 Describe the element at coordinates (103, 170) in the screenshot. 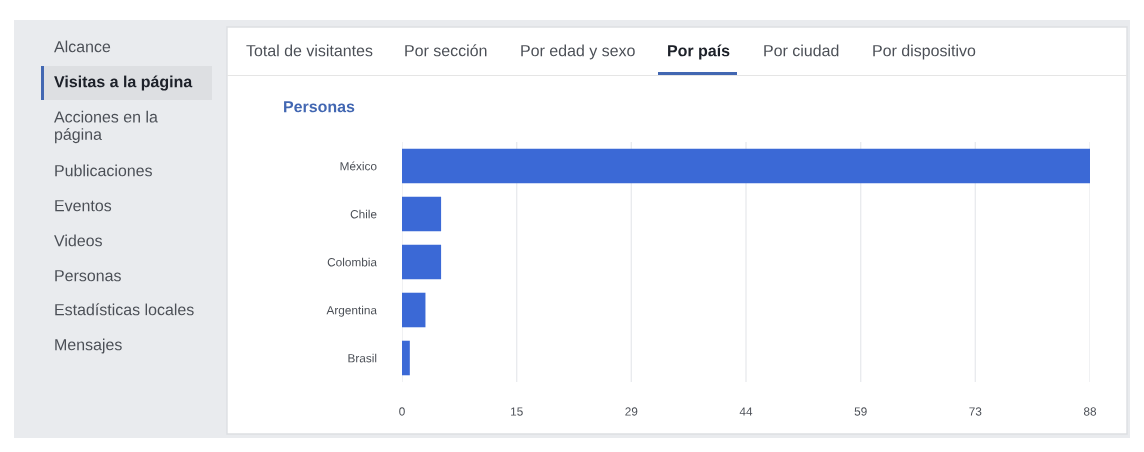

I see `text: Publicaciones` at that location.